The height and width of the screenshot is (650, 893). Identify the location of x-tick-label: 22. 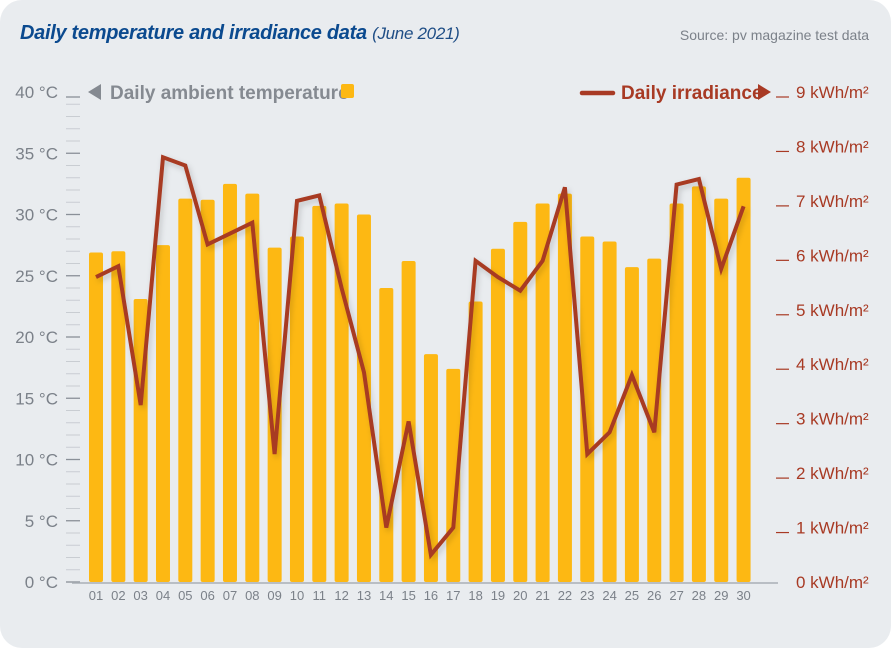
(565, 595).